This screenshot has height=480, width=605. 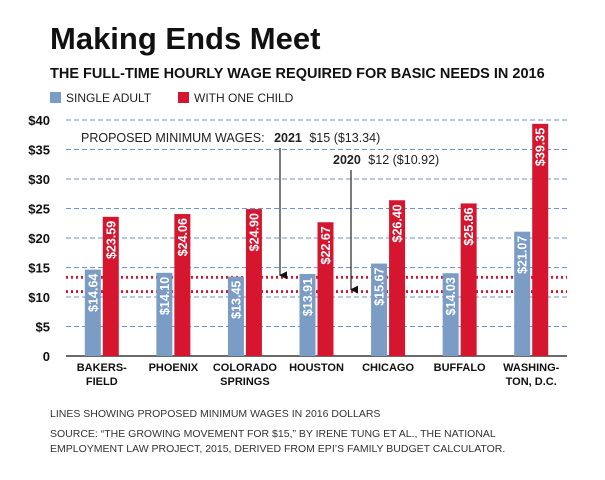 What do you see at coordinates (236, 300) in the screenshot?
I see `bar-value-label: $13.45` at bounding box center [236, 300].